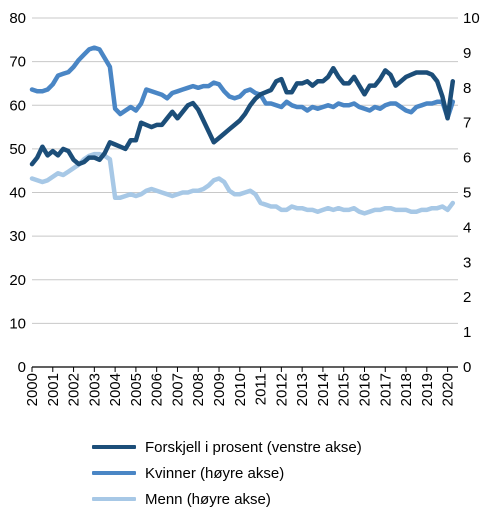 Image resolution: width=500 pixels, height=519 pixels. Describe the element at coordinates (467, 297) in the screenshot. I see `y-right-tick-label-2: 2` at that location.